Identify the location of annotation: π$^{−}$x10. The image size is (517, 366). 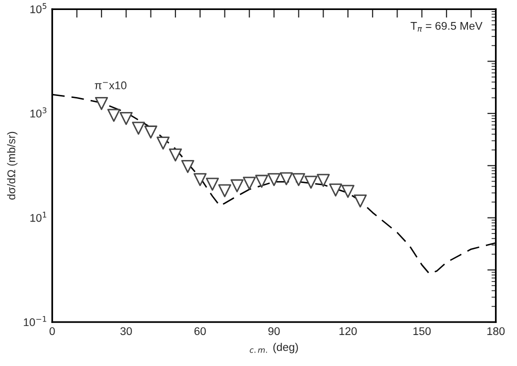
(110, 85).